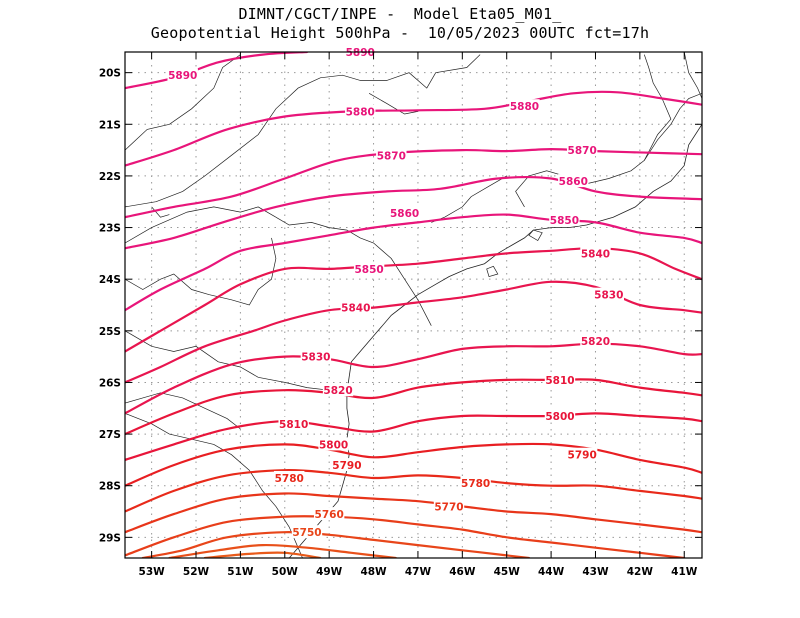 Image resolution: width=800 pixels, height=618 pixels. What do you see at coordinates (110, 435) in the screenshot?
I see `lat-tick-label: 27S` at bounding box center [110, 435].